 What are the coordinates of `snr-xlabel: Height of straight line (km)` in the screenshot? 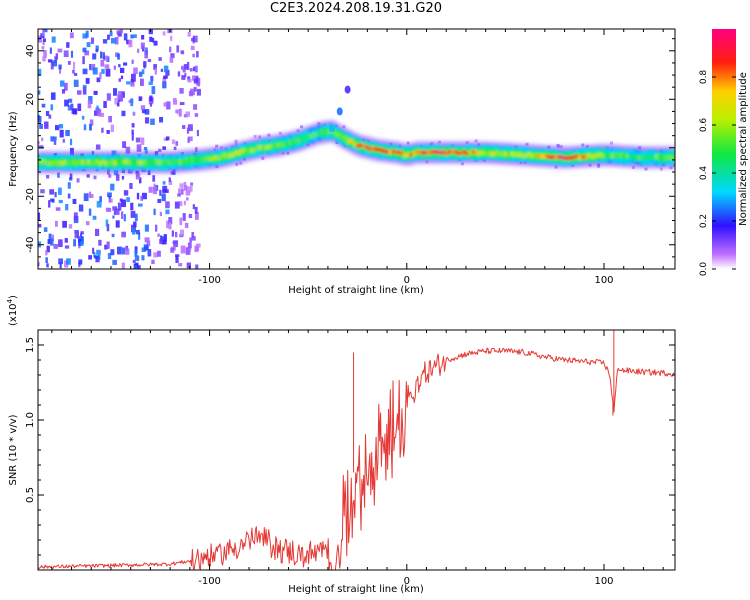 It's located at (356, 589).